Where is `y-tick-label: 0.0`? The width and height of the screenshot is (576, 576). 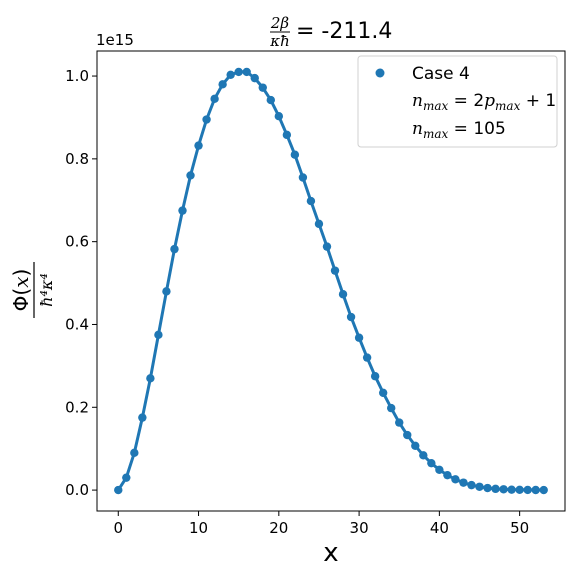
y-tick-label: 0.0 is located at coordinates (77, 490).